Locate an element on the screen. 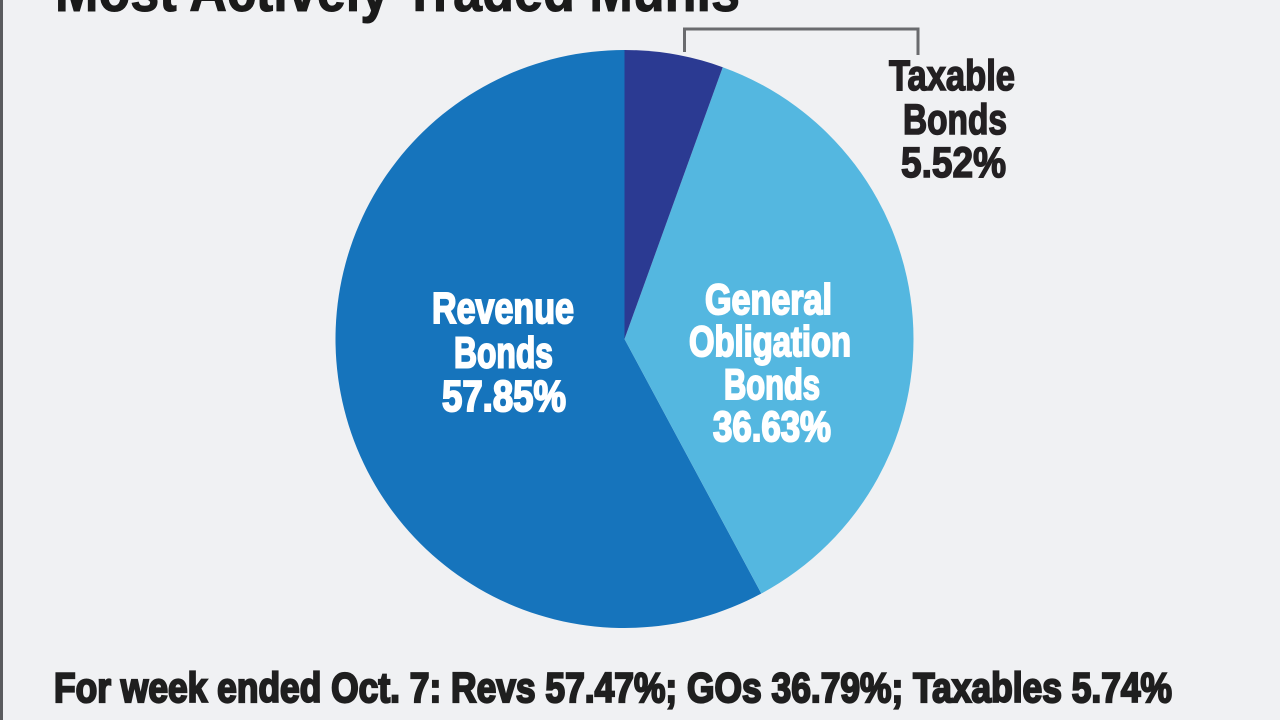 The height and width of the screenshot is (720, 1280). svg-text: Revenue is located at coordinates (503, 309).